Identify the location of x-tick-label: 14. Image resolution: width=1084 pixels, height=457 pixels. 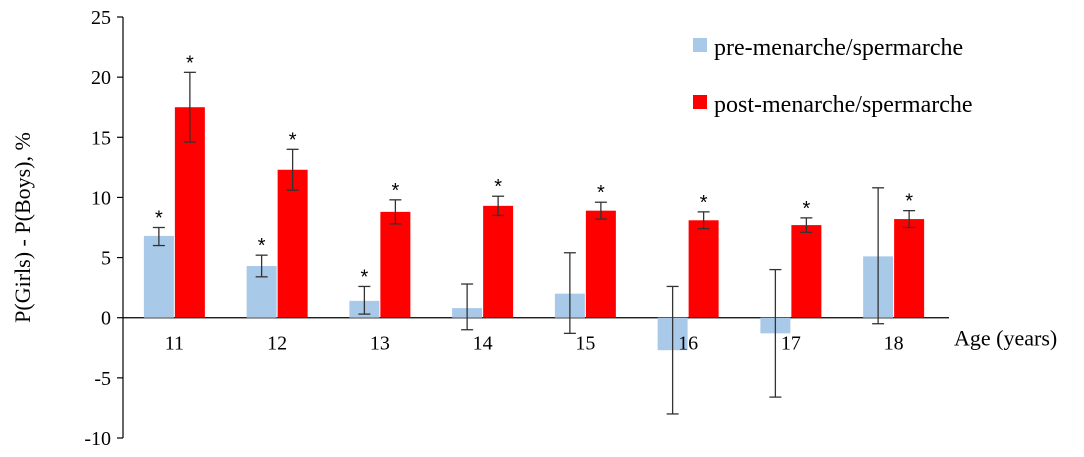
(483, 344).